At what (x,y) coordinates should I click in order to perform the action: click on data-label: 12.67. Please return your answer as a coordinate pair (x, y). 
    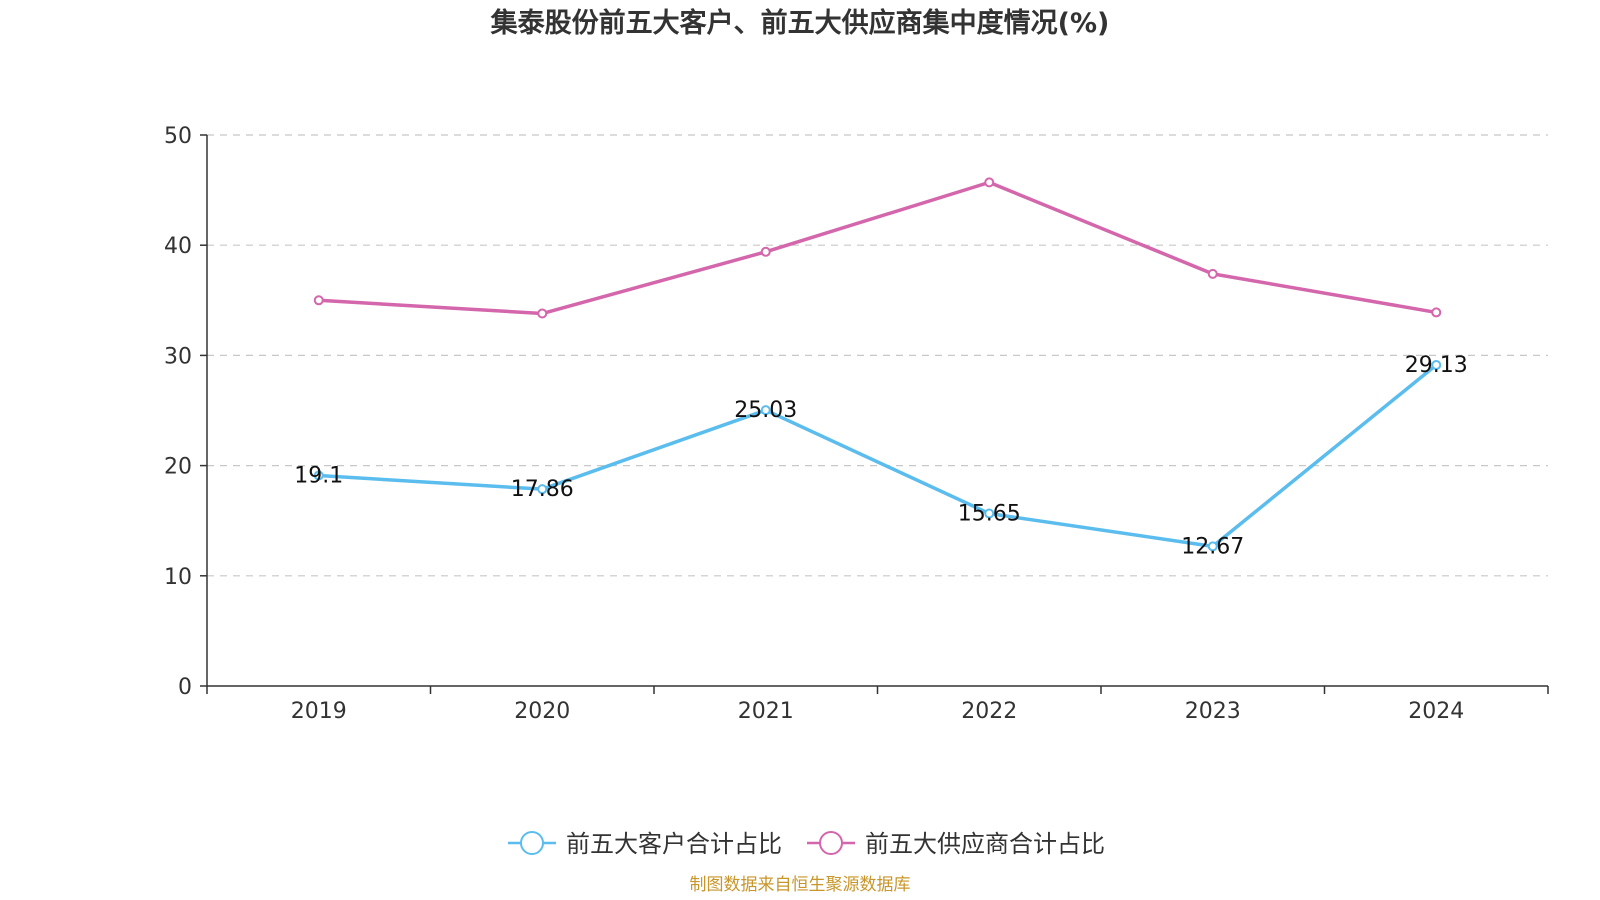
    Looking at the image, I should click on (1212, 546).